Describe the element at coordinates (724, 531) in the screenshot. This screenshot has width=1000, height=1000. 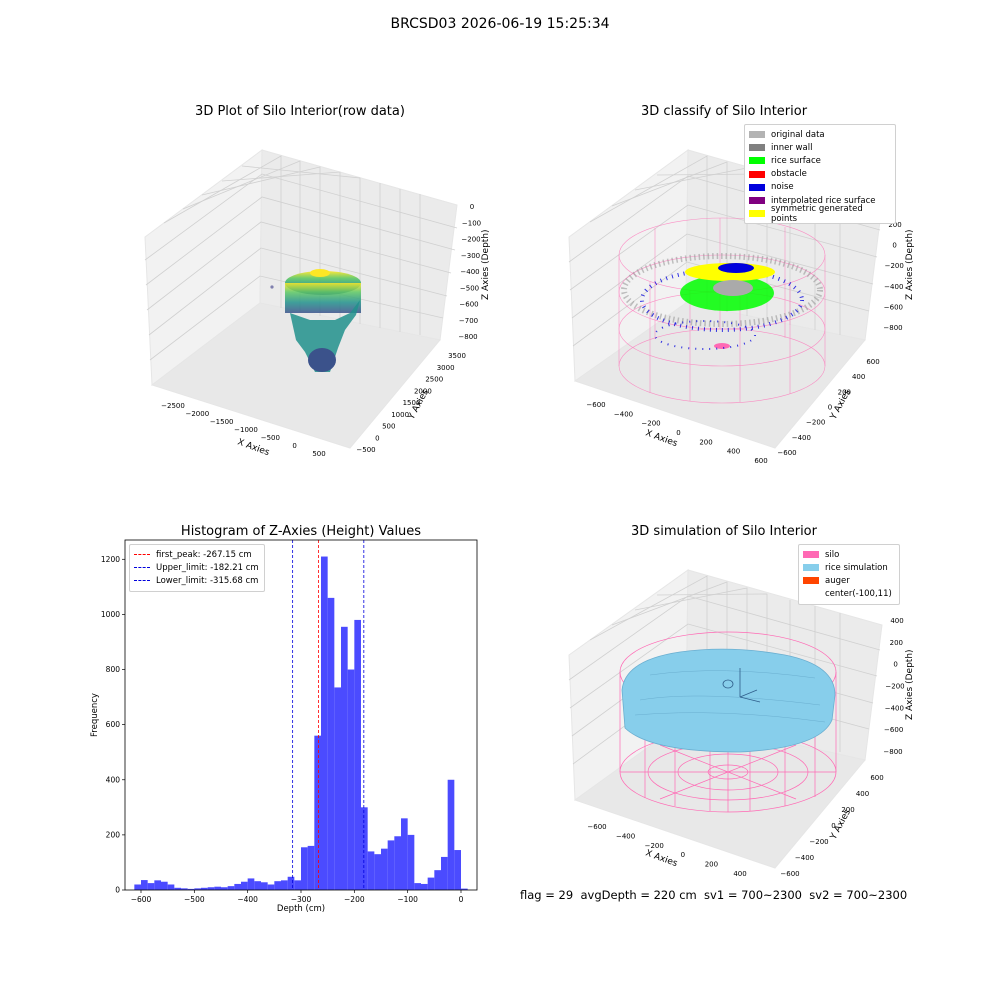
I see `panel4-title: 3D simulation of Silo Interior` at that location.